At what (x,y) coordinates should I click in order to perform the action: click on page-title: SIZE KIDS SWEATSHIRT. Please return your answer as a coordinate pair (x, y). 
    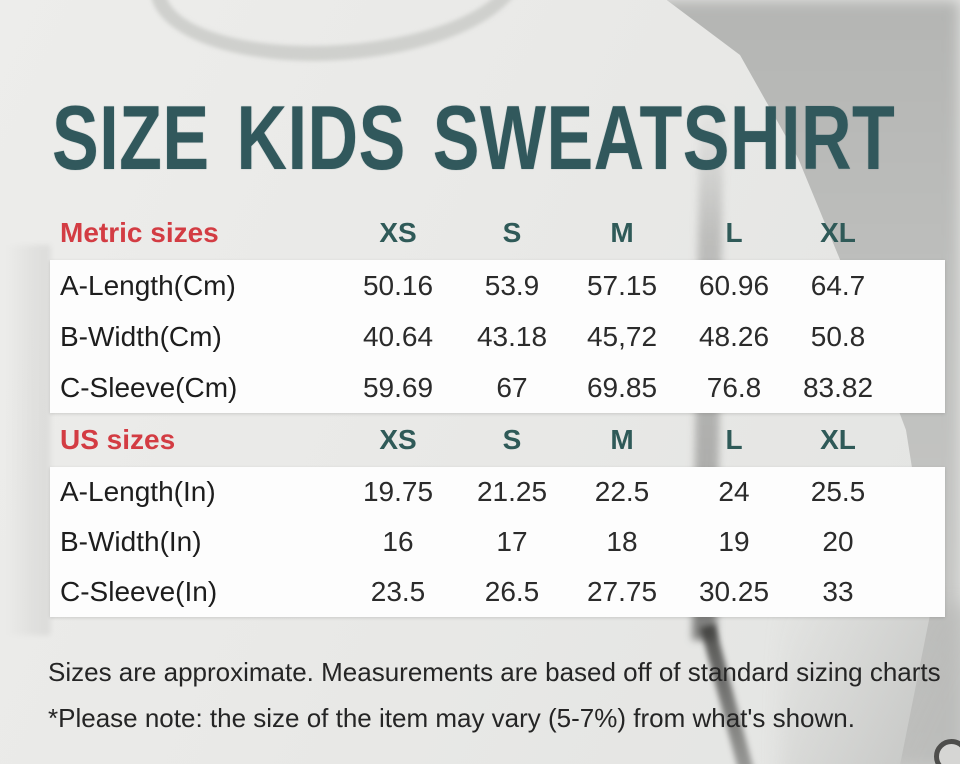
    Looking at the image, I should click on (474, 138).